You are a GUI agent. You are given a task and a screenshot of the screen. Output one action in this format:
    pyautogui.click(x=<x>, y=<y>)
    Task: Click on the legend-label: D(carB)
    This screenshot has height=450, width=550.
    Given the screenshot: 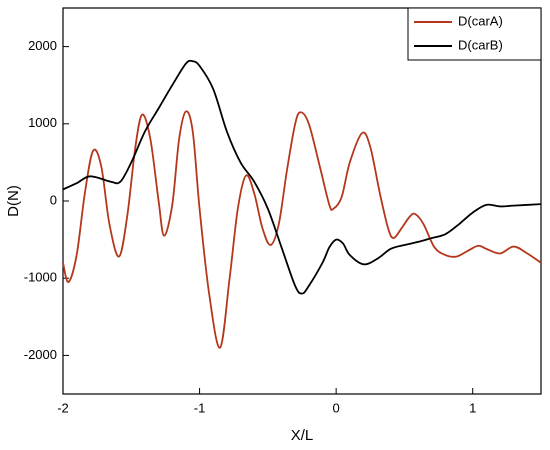 What is the action you would take?
    pyautogui.click(x=480, y=44)
    